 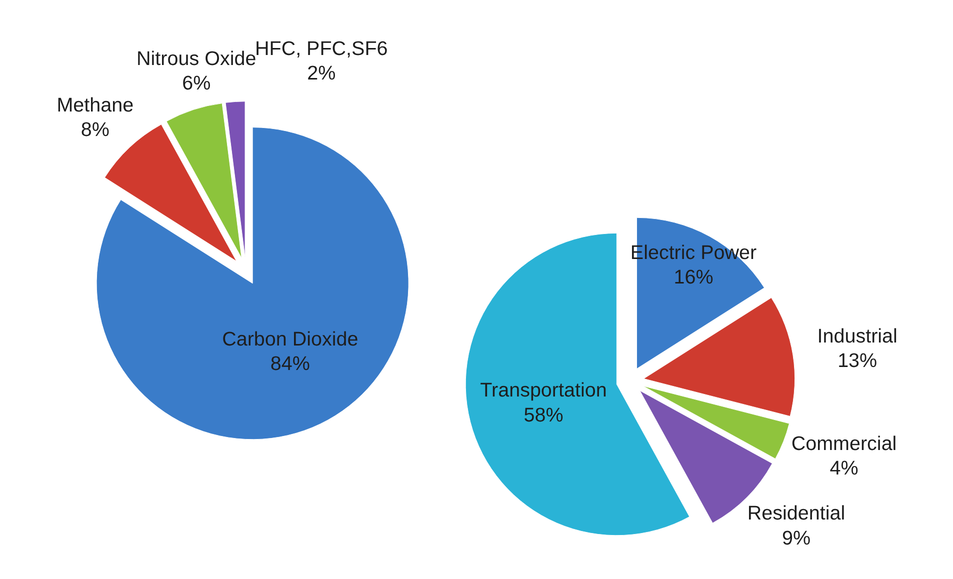 What do you see at coordinates (543, 391) in the screenshot?
I see `slice-label: Transportation` at bounding box center [543, 391].